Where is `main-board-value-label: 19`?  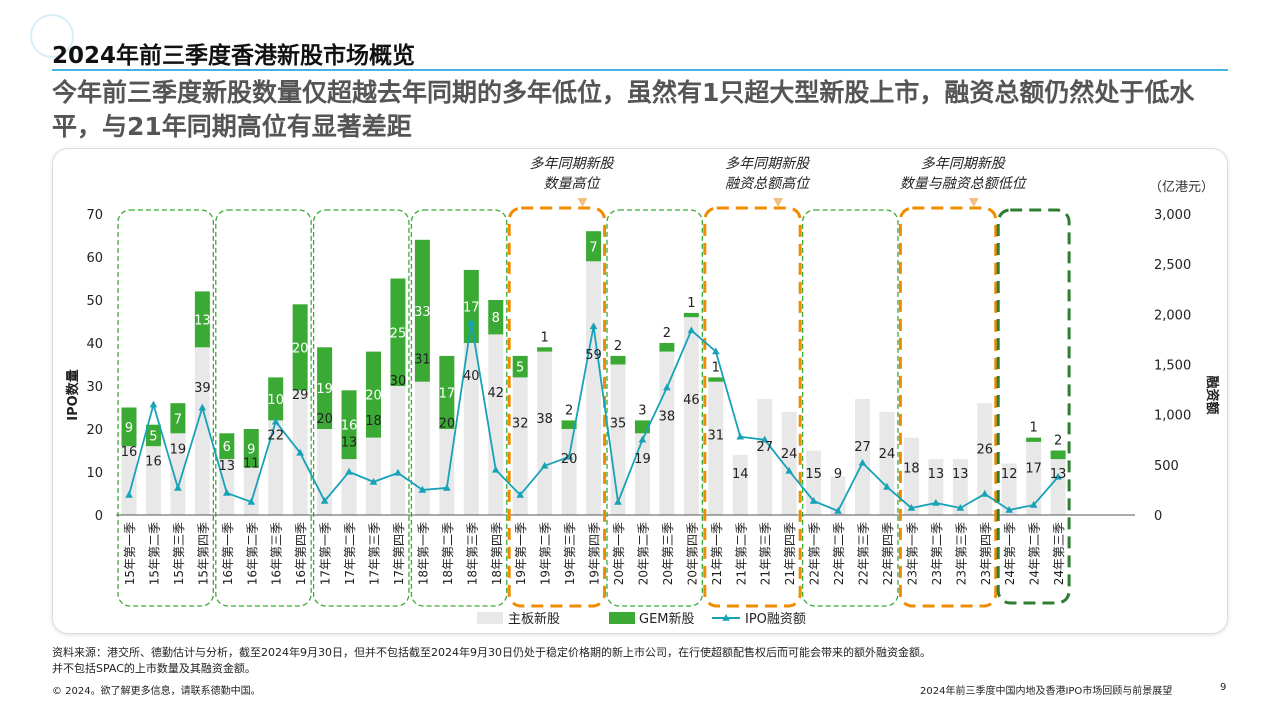 main-board-value-label: 19 is located at coordinates (178, 450).